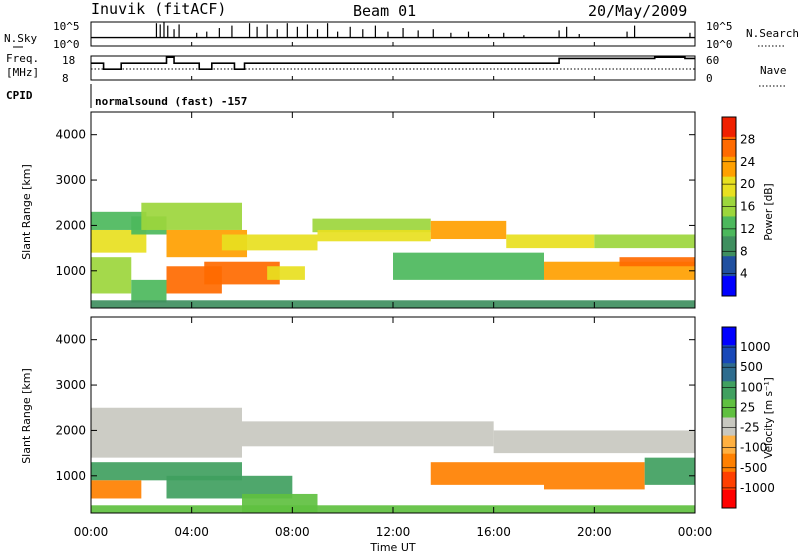  What do you see at coordinates (392, 547) in the screenshot?
I see `time-axis-label: Time UT` at bounding box center [392, 547].